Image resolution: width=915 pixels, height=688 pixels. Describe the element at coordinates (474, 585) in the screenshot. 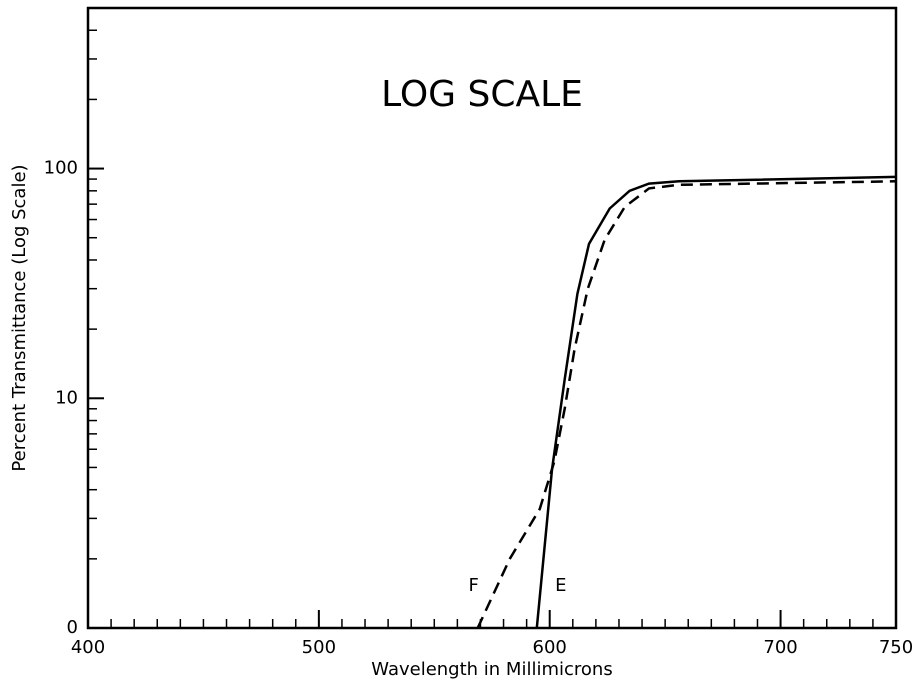

I see `series-label: F` at that location.